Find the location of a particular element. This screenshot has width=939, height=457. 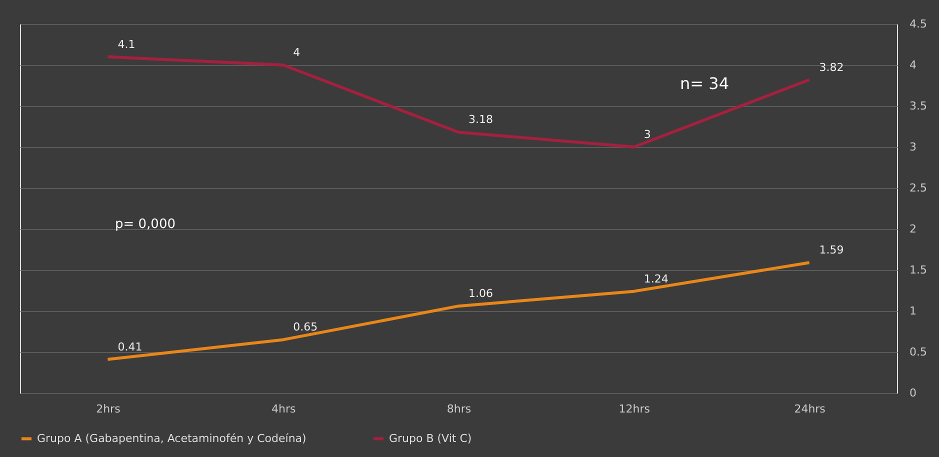

y-tick-label: 3.5 is located at coordinates (918, 106).